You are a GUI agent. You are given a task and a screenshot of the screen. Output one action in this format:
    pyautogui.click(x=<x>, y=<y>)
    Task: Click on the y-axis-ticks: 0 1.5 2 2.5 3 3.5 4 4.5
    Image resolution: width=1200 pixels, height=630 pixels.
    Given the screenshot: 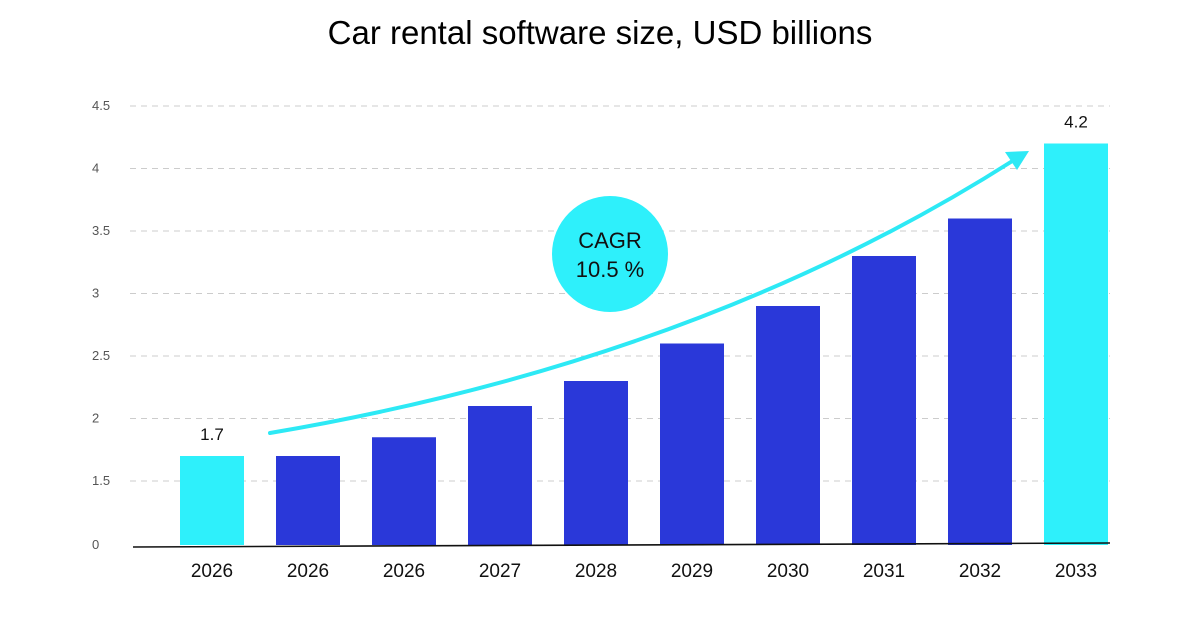 What is the action you would take?
    pyautogui.click(x=101, y=325)
    